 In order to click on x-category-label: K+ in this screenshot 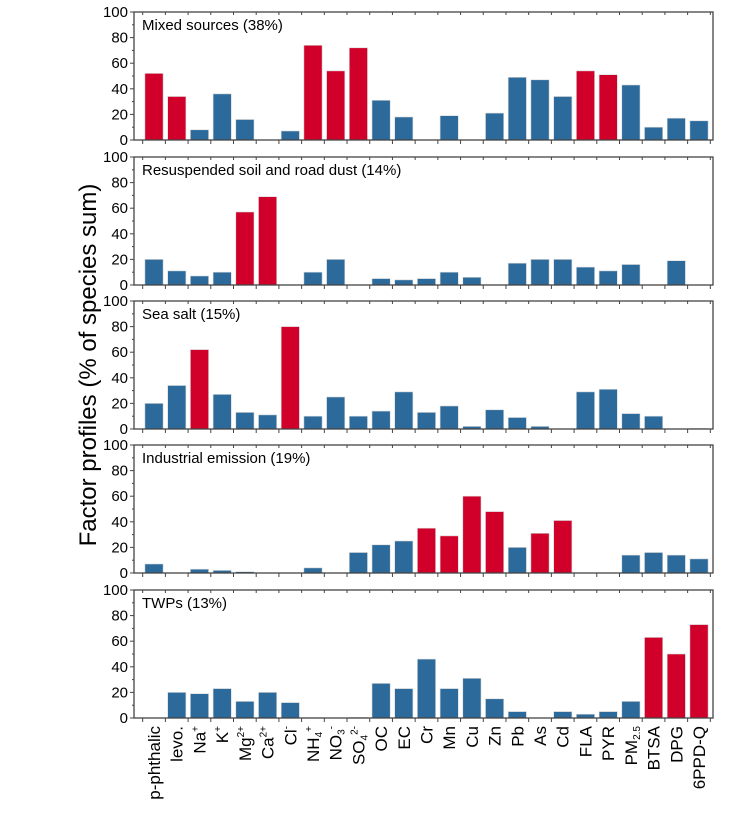, I will do `click(222, 734)`.